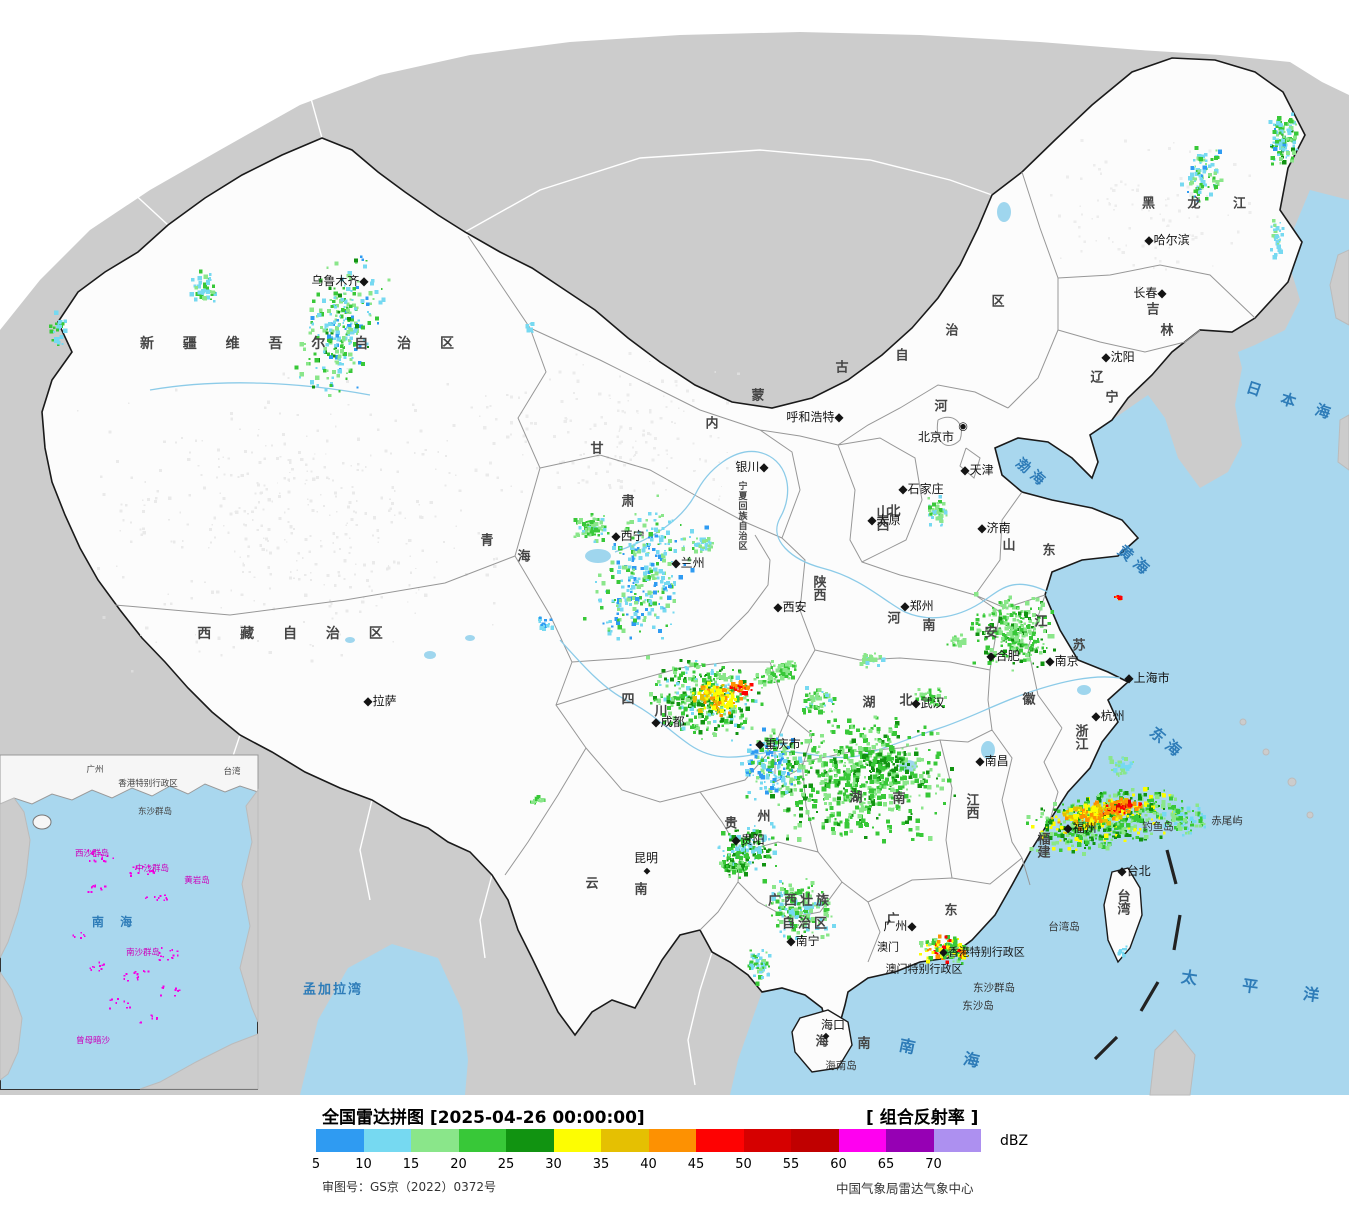  What do you see at coordinates (113, 858) in the screenshot?
I see `island-speckle` at bounding box center [113, 858].